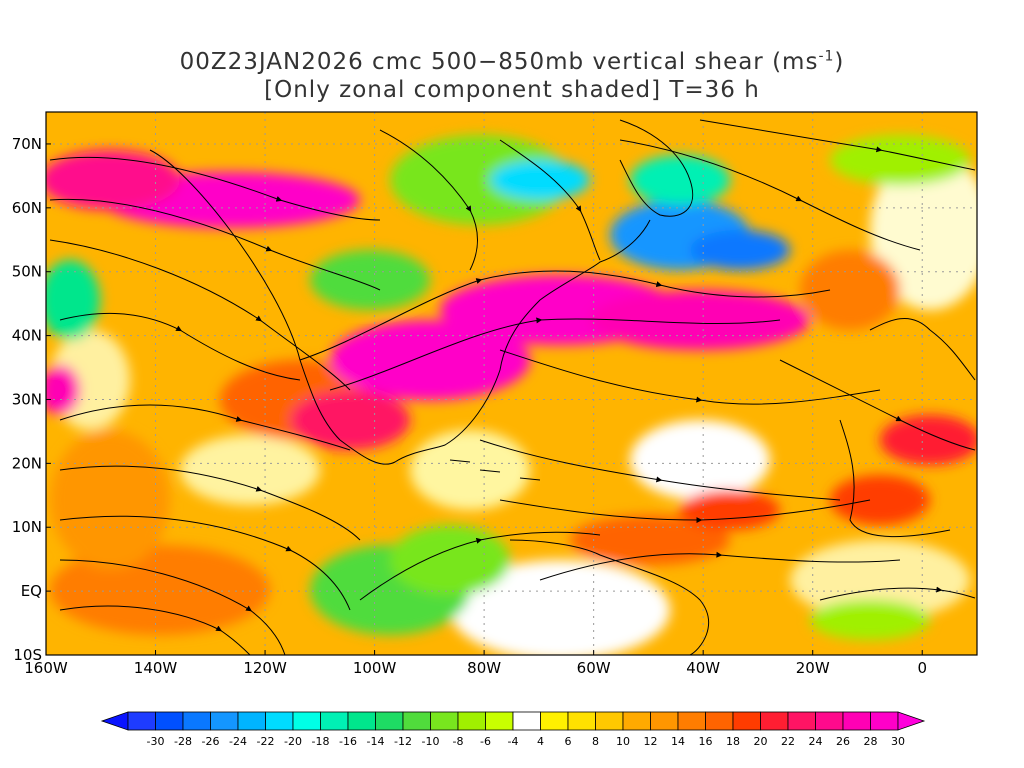  I want to click on south-america-coast, so click(609, 597).